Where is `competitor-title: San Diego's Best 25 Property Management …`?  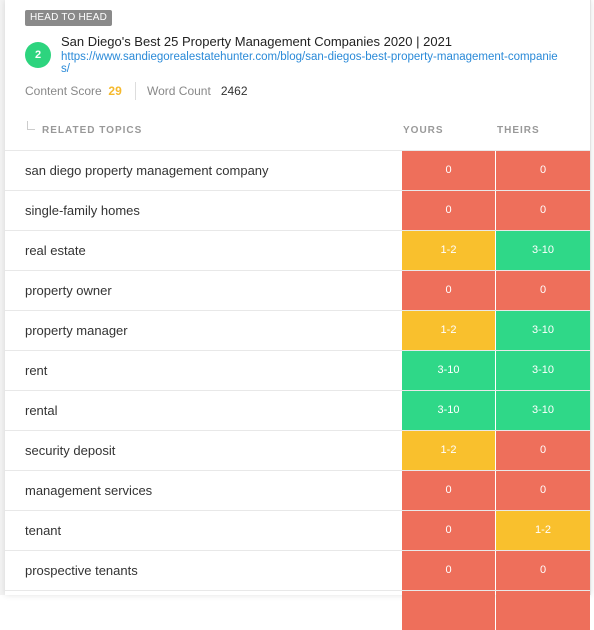 competitor-title: San Diego's Best 25 Property Management … is located at coordinates (257, 41).